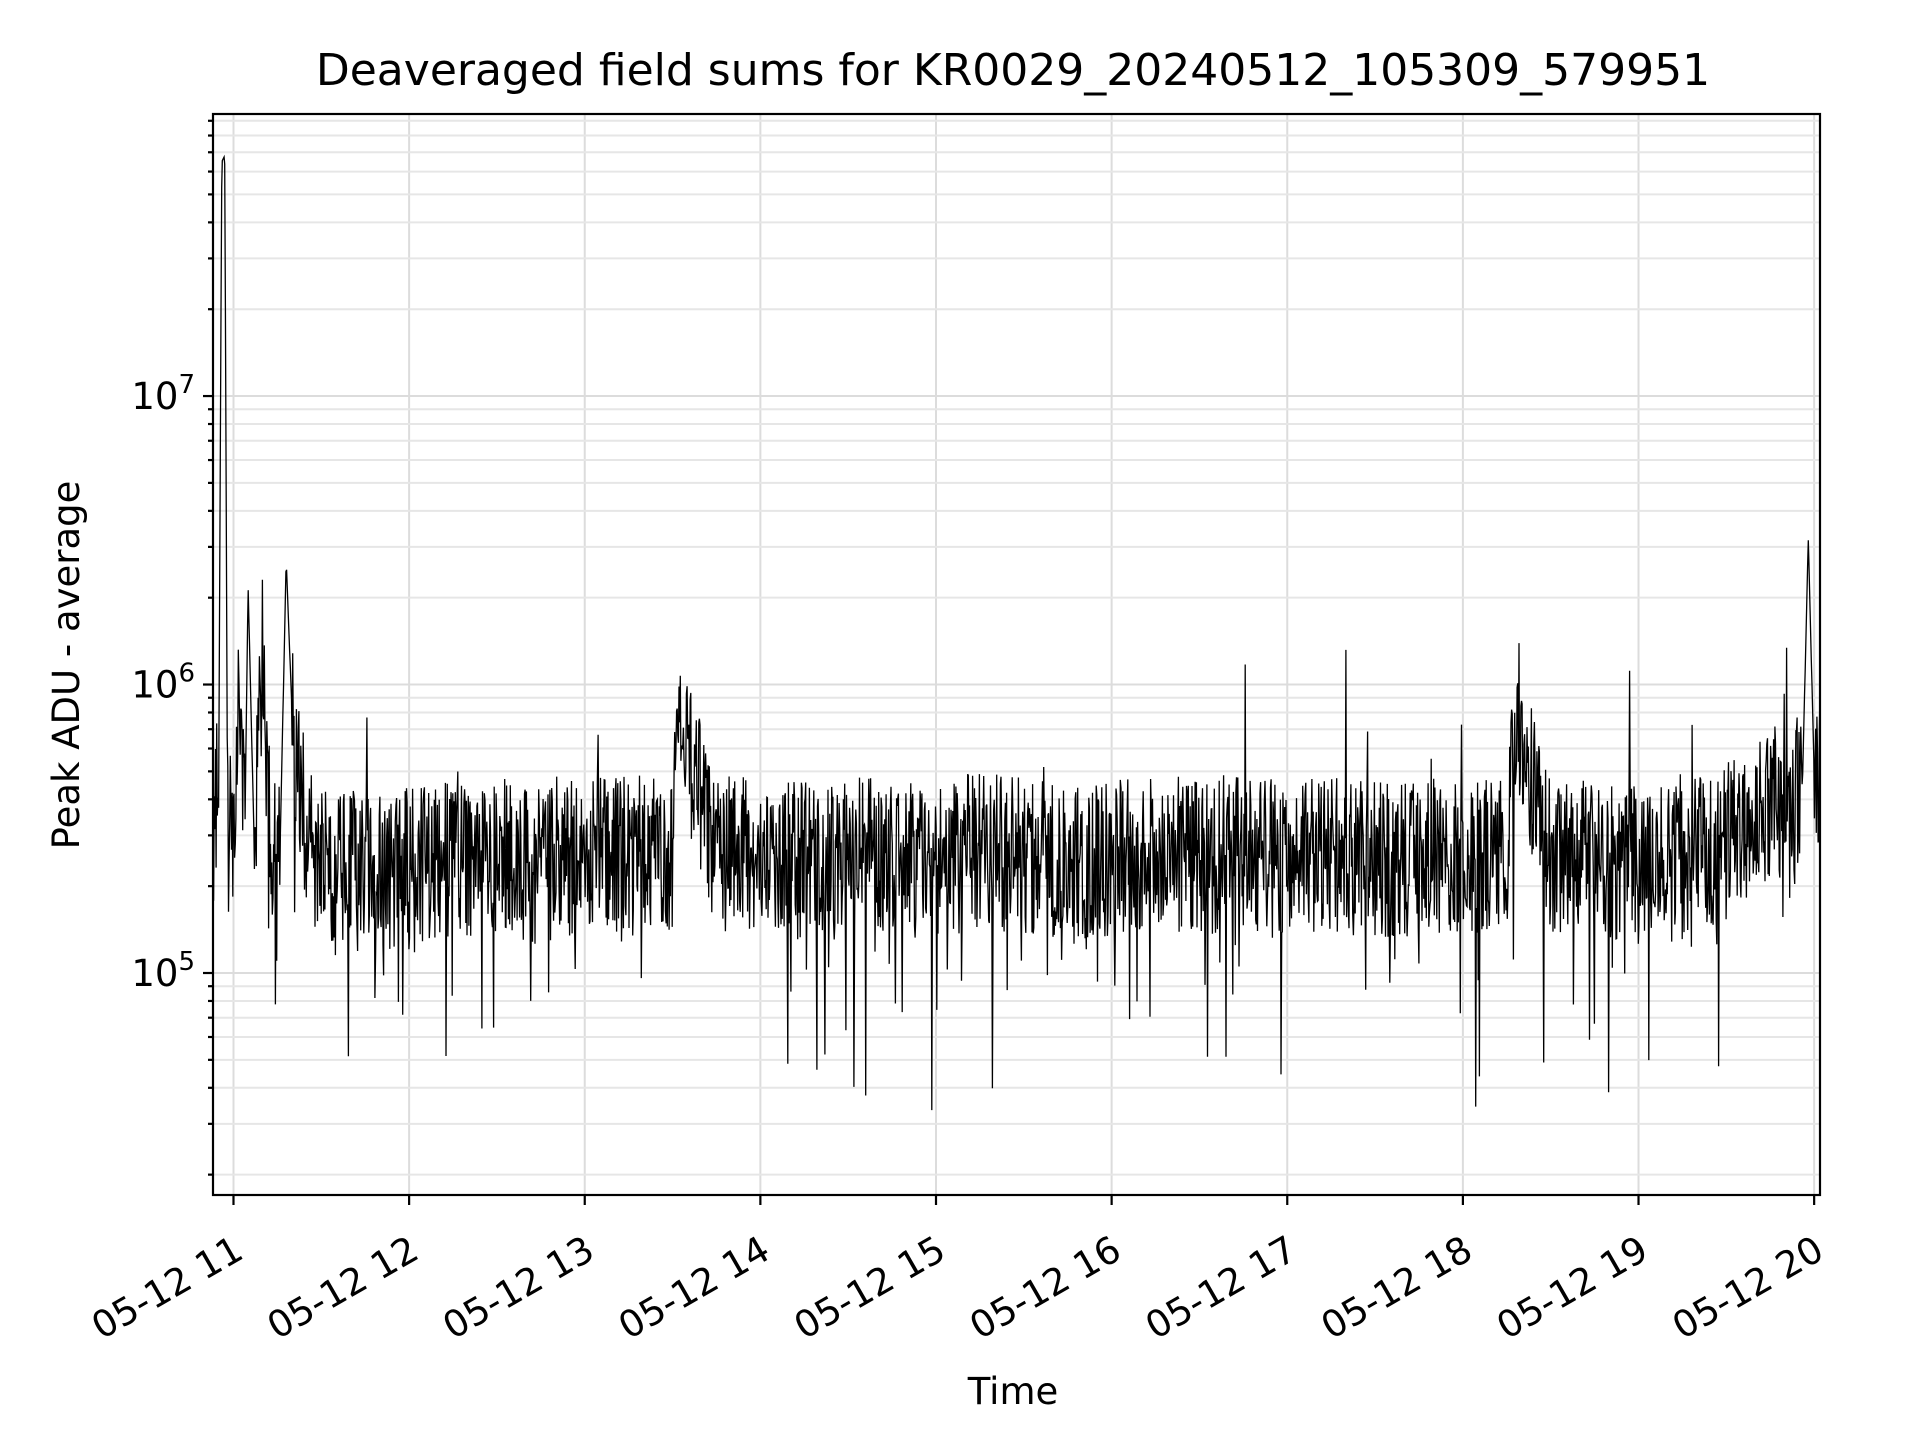  What do you see at coordinates (167, 1288) in the screenshot?
I see `x-tick-label: 05-12 11` at bounding box center [167, 1288].